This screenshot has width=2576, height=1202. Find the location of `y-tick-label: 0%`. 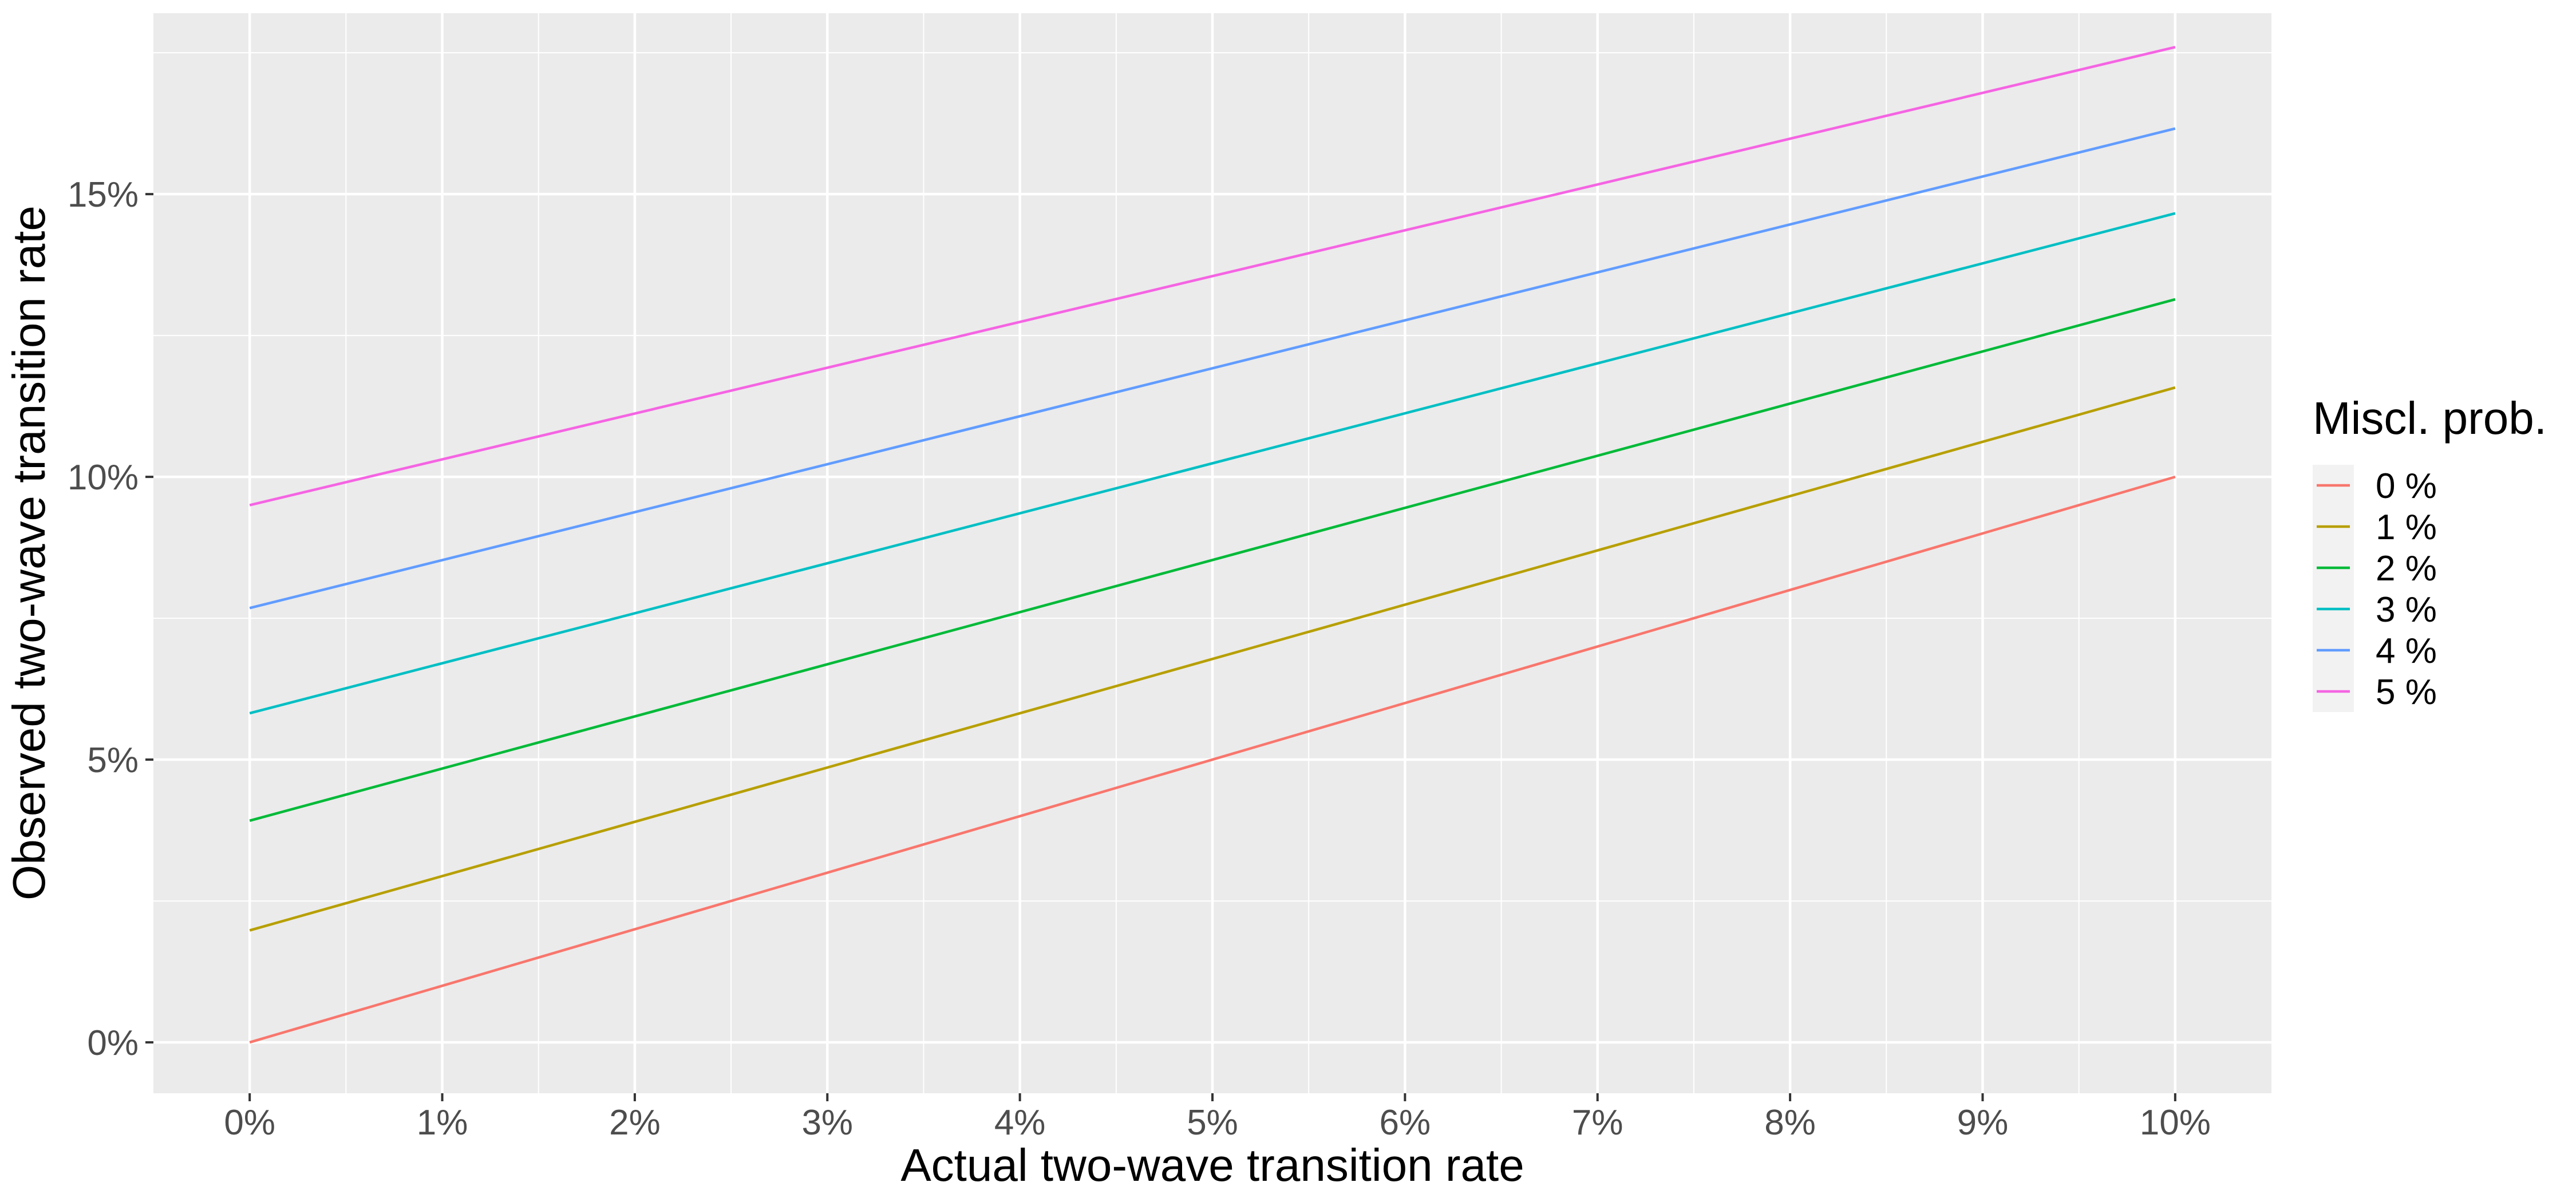

y-tick-label: 0% is located at coordinates (113, 1043).